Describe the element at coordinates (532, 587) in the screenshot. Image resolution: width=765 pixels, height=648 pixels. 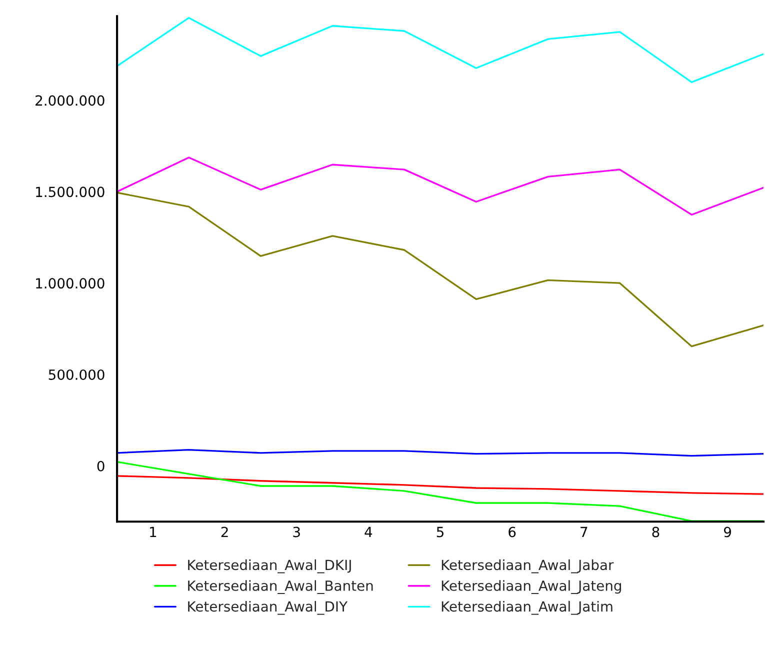
I see `legend-label: Ketersediaan_Awal_Jateng` at that location.